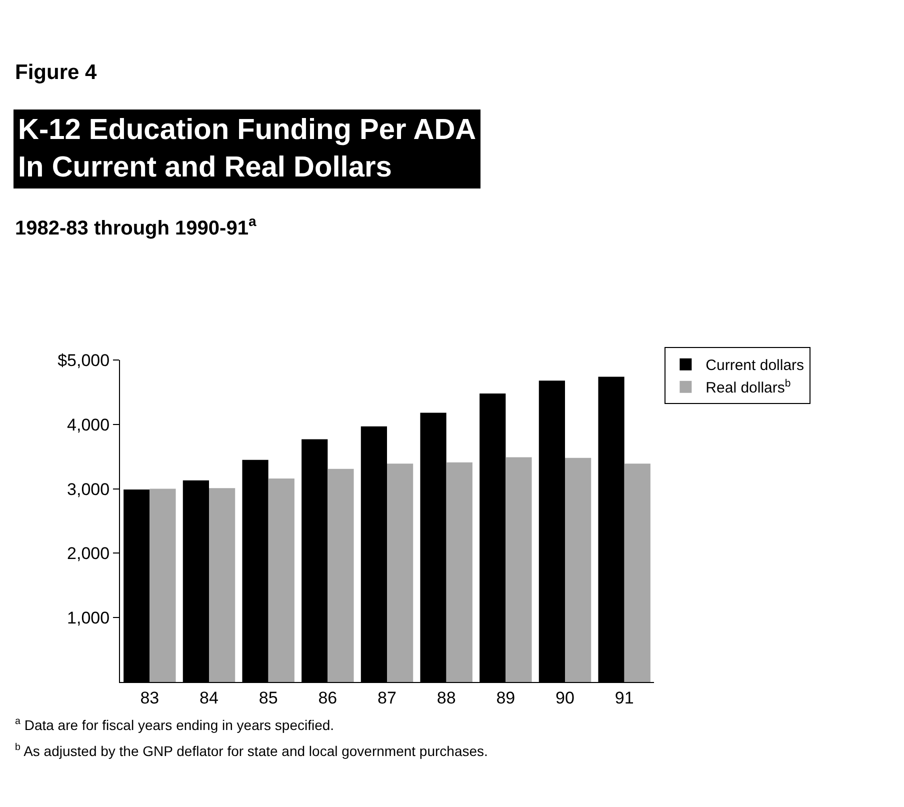 This screenshot has height=807, width=904. Describe the element at coordinates (755, 365) in the screenshot. I see `legend-label: Current dollars` at that location.